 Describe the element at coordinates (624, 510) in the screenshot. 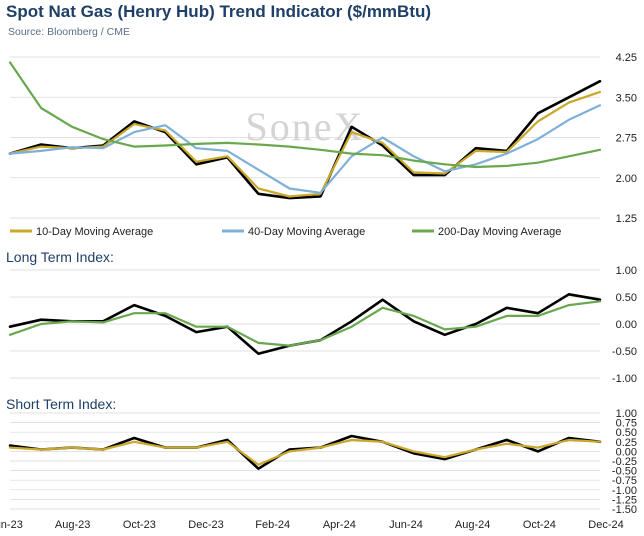

I see `y-tick-label: -1.50` at that location.